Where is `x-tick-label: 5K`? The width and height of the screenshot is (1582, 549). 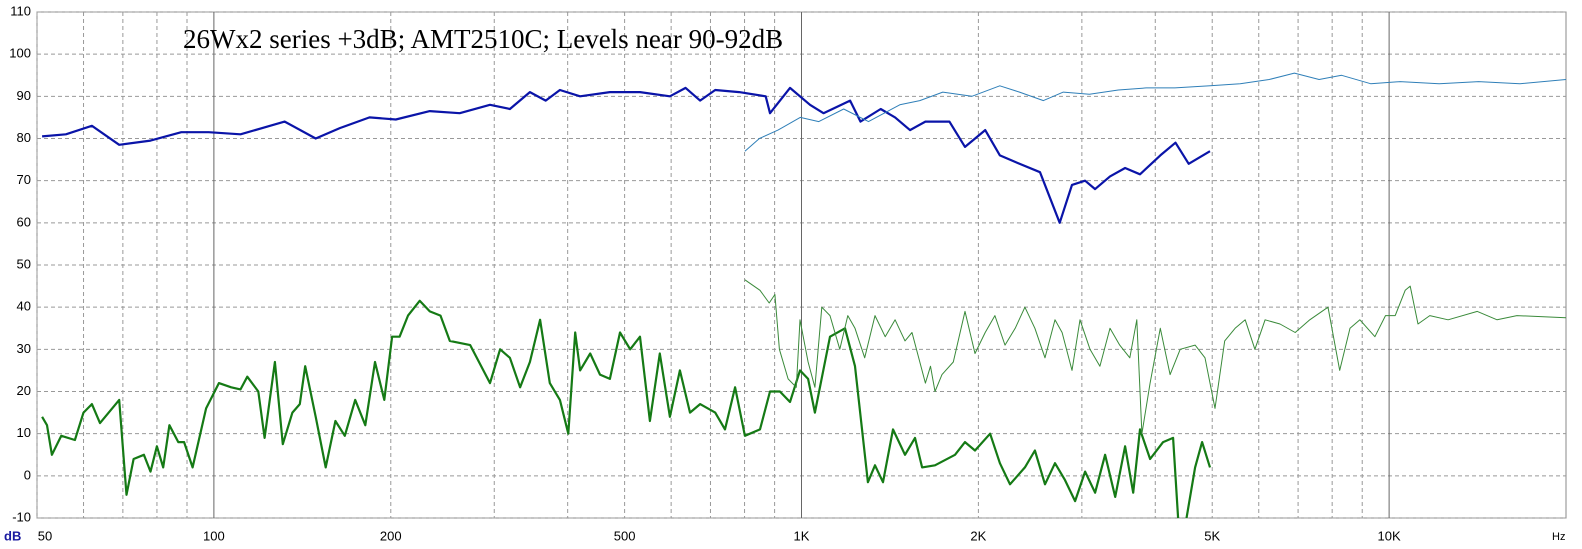 x-tick-label: 5K is located at coordinates (1212, 535).